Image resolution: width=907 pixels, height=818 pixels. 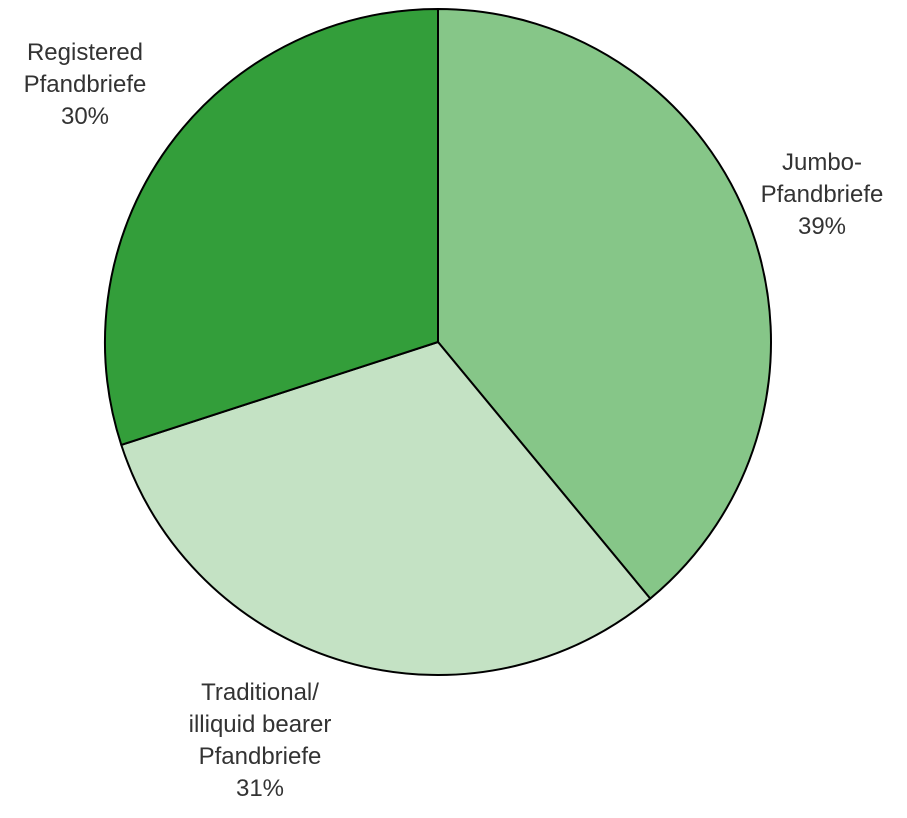 I want to click on pie-label-line: Registered, so click(x=85, y=52).